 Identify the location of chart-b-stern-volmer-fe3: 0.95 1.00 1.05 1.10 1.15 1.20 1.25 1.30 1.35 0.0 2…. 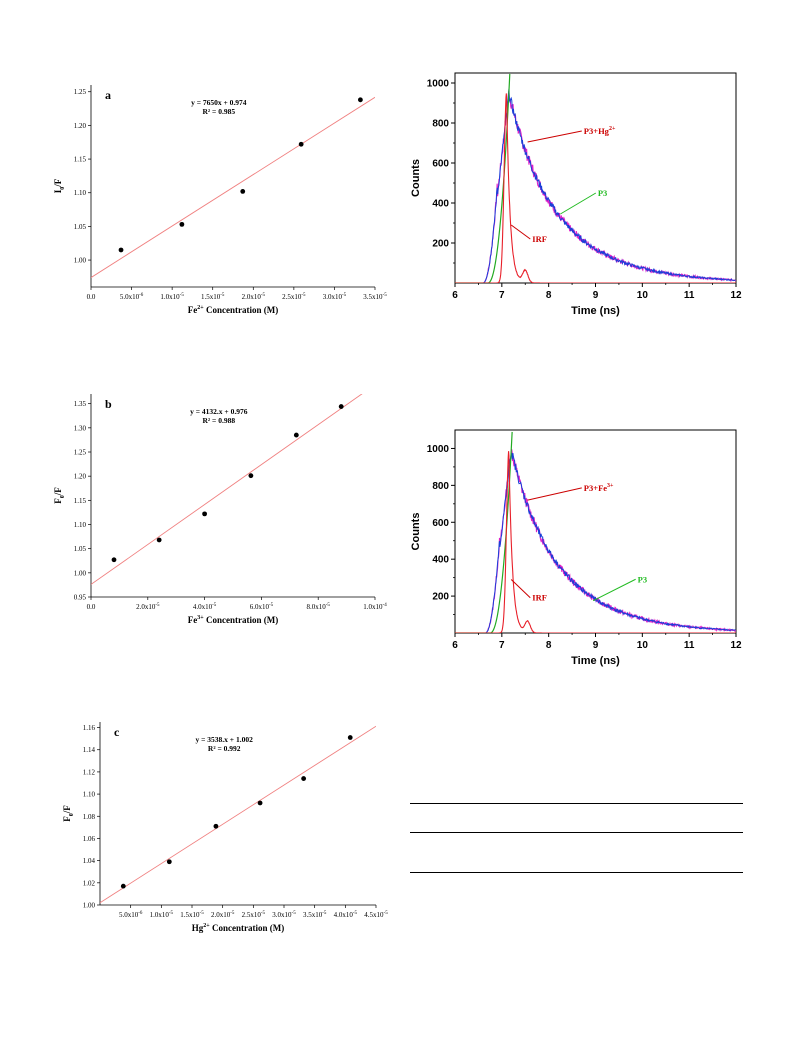
(220, 509).